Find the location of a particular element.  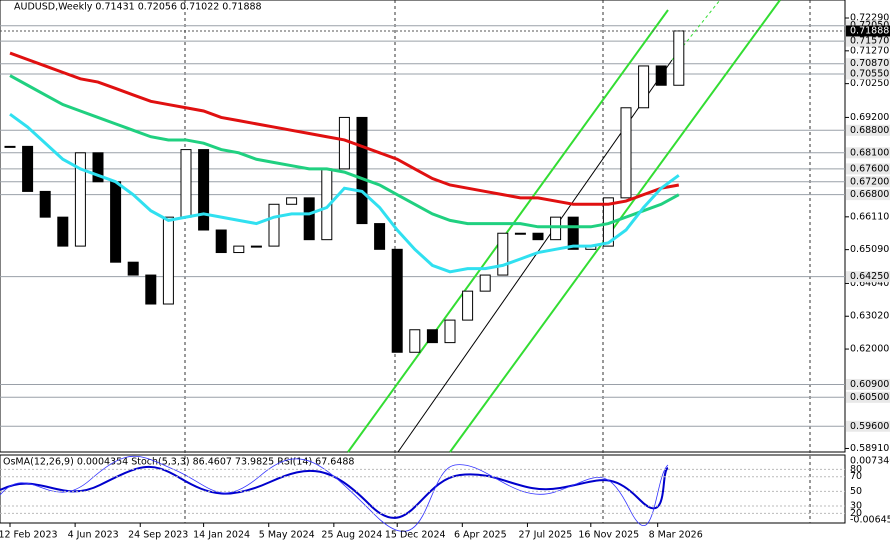

x-tick-label: 24 Sep 2023 is located at coordinates (158, 535).